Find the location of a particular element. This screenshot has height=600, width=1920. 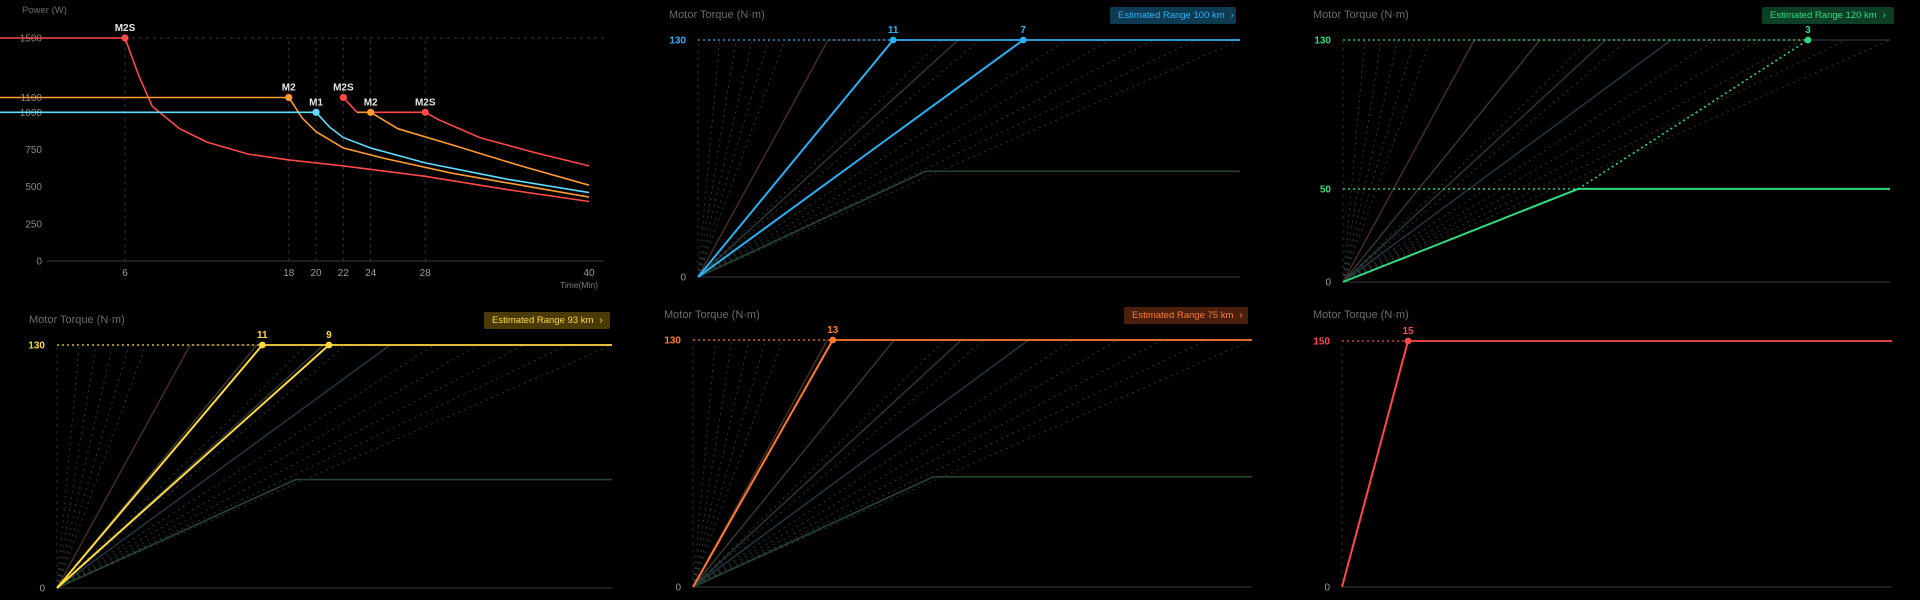

y-tick-label: 750 is located at coordinates (33, 150).